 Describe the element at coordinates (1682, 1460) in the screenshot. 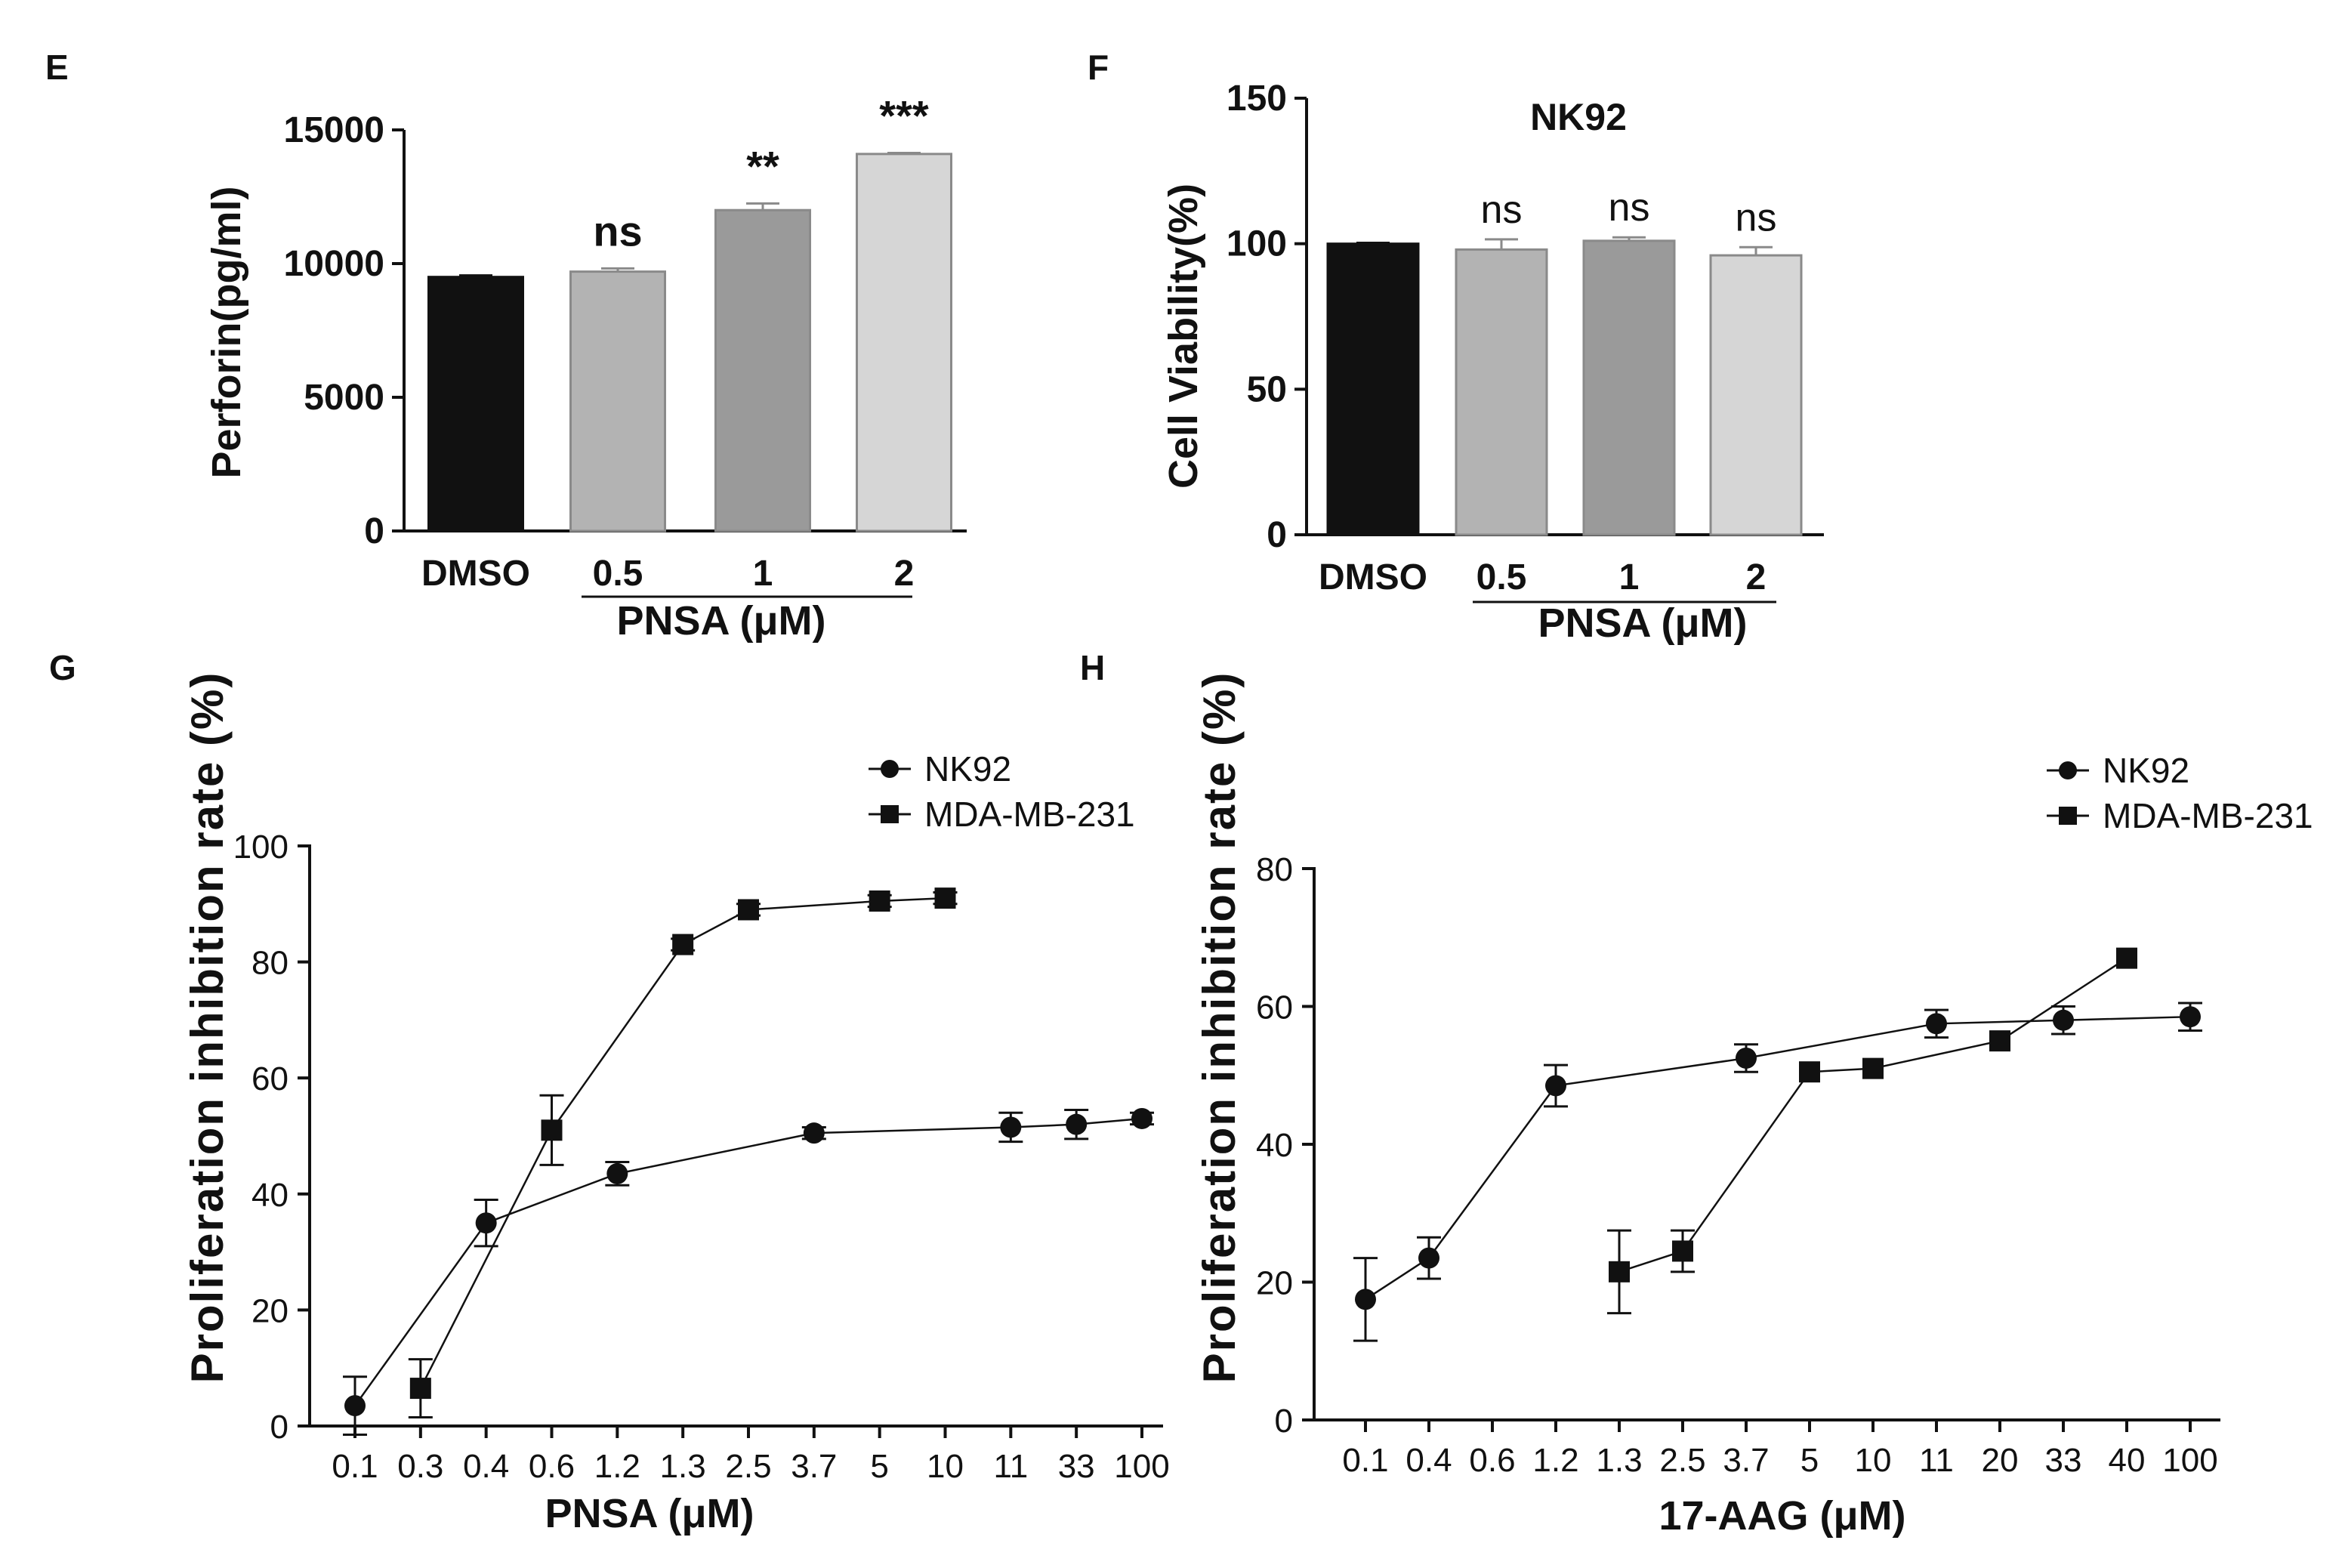

I see `panel-h-xtick-label: 2.5` at that location.